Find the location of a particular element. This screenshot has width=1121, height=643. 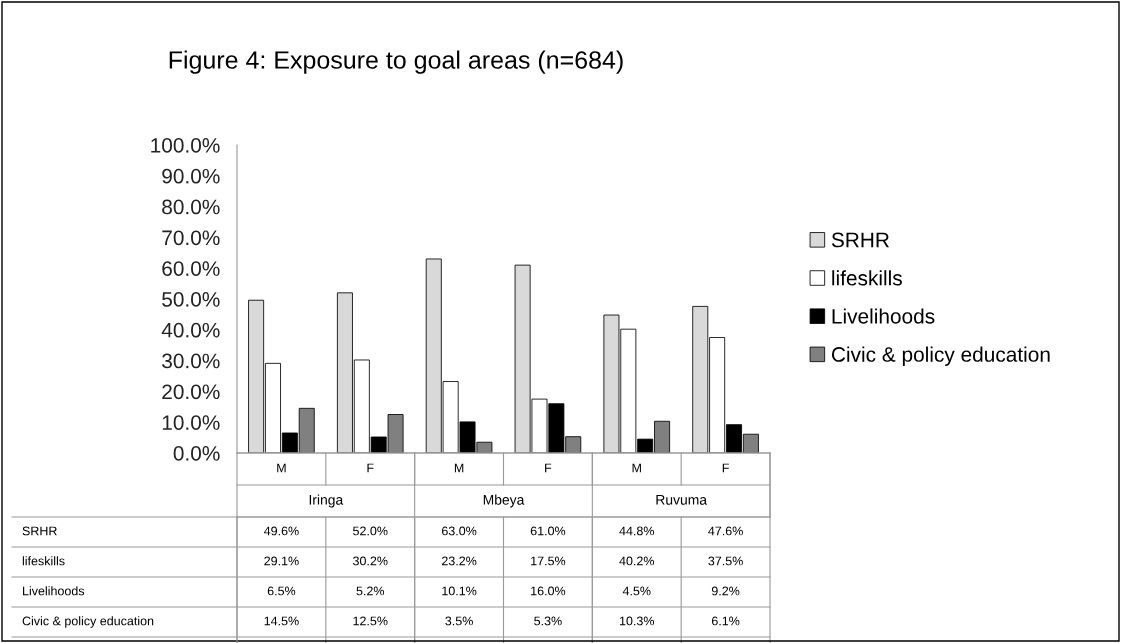

data-label: 9.2% is located at coordinates (725, 591).